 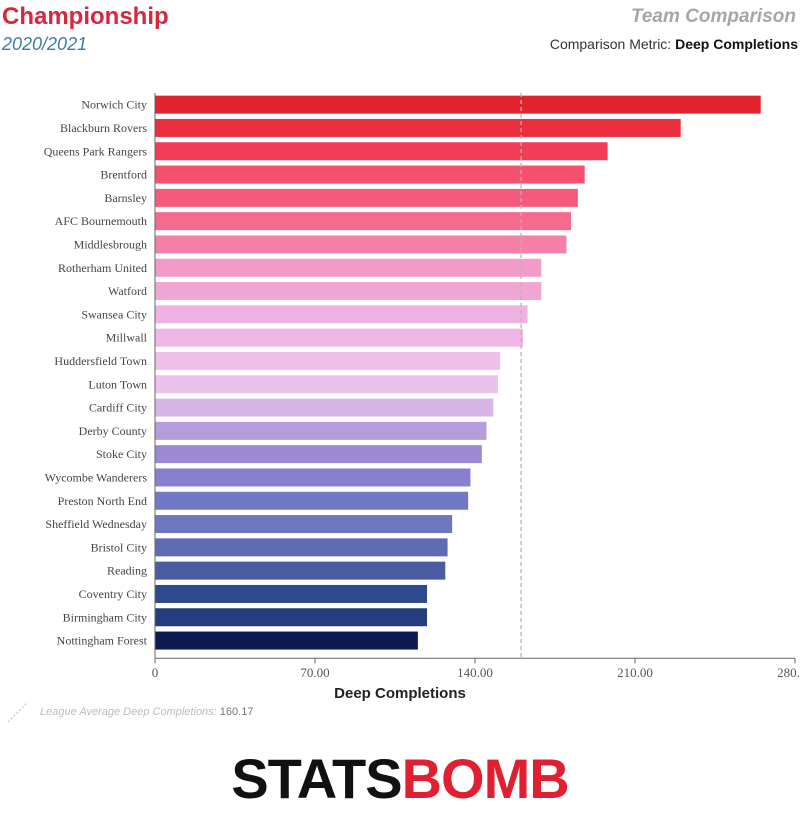 What do you see at coordinates (475, 672) in the screenshot?
I see `x-tick-label: 140.00` at bounding box center [475, 672].